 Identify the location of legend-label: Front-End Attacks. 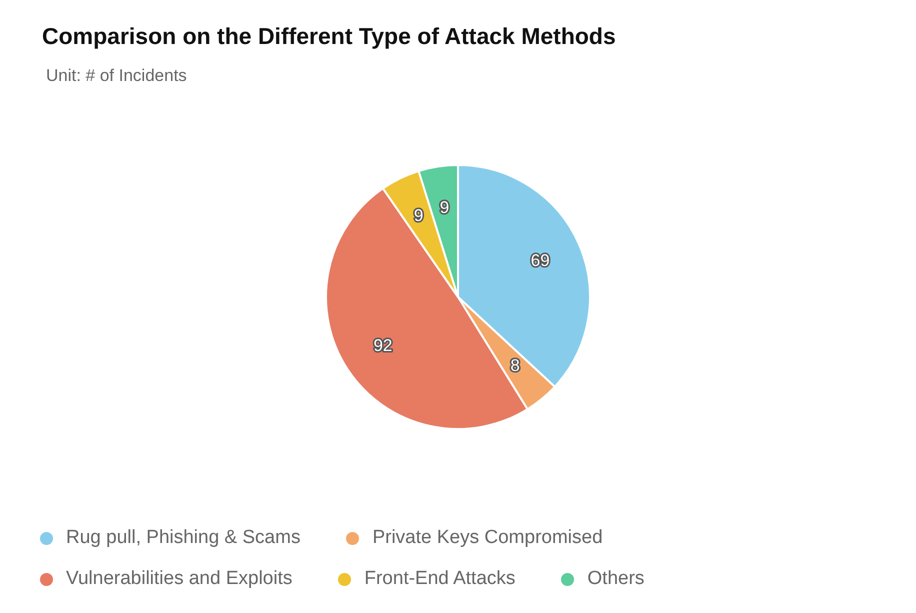
(440, 579).